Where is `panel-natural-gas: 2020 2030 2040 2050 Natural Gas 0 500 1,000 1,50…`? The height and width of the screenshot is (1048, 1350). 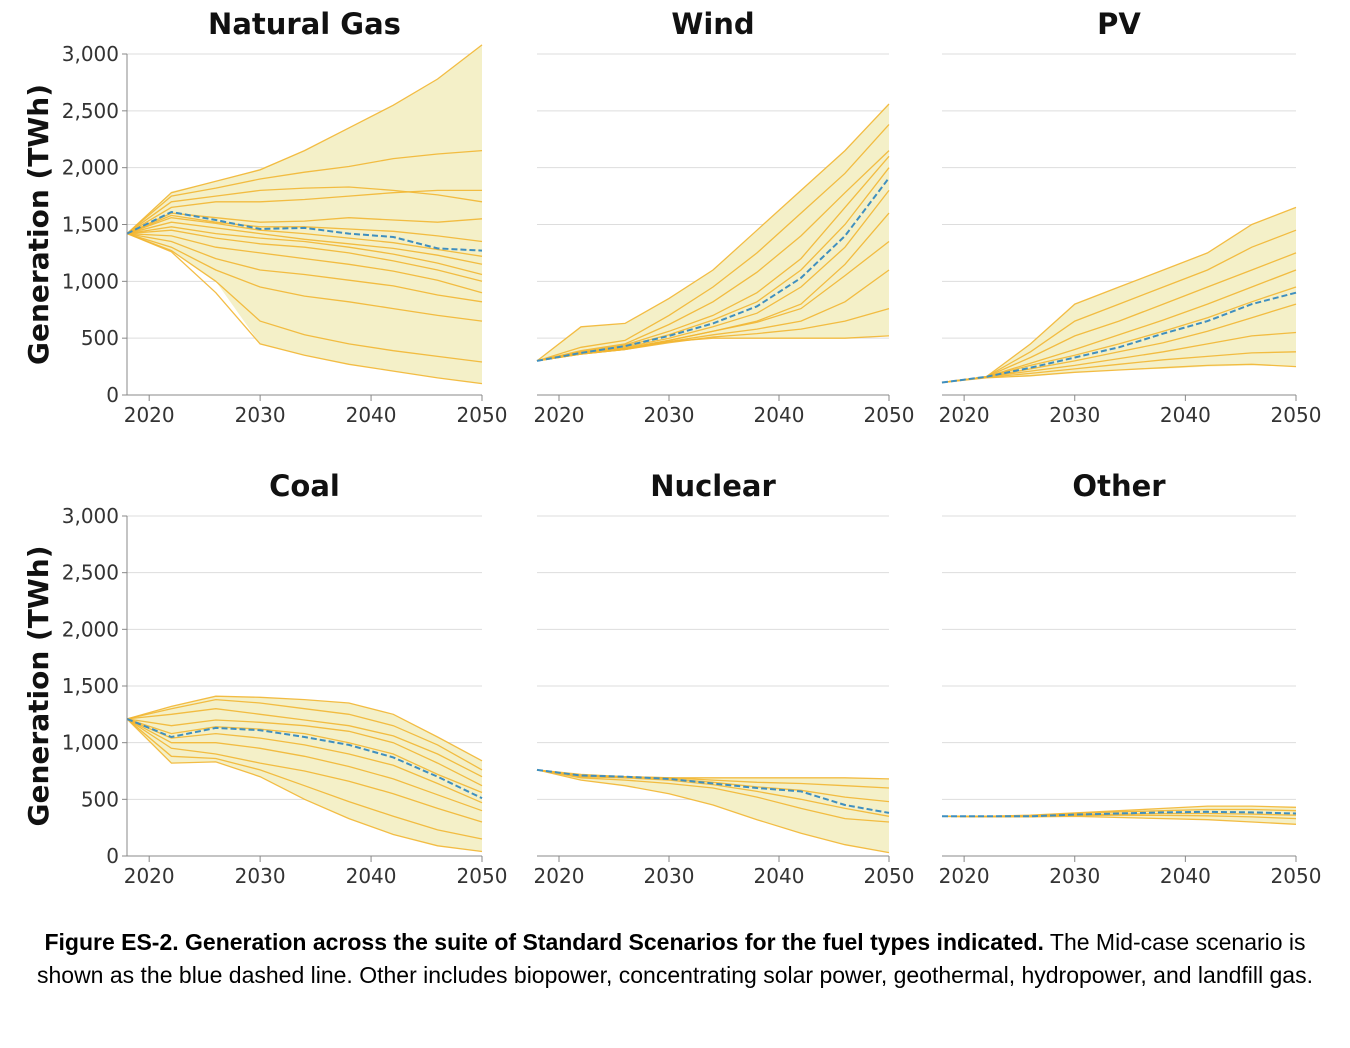
panel-natural-gas: 2020 2030 2040 2050 Natural Gas 0 500 1,000 1,50… is located at coordinates (264, 217).